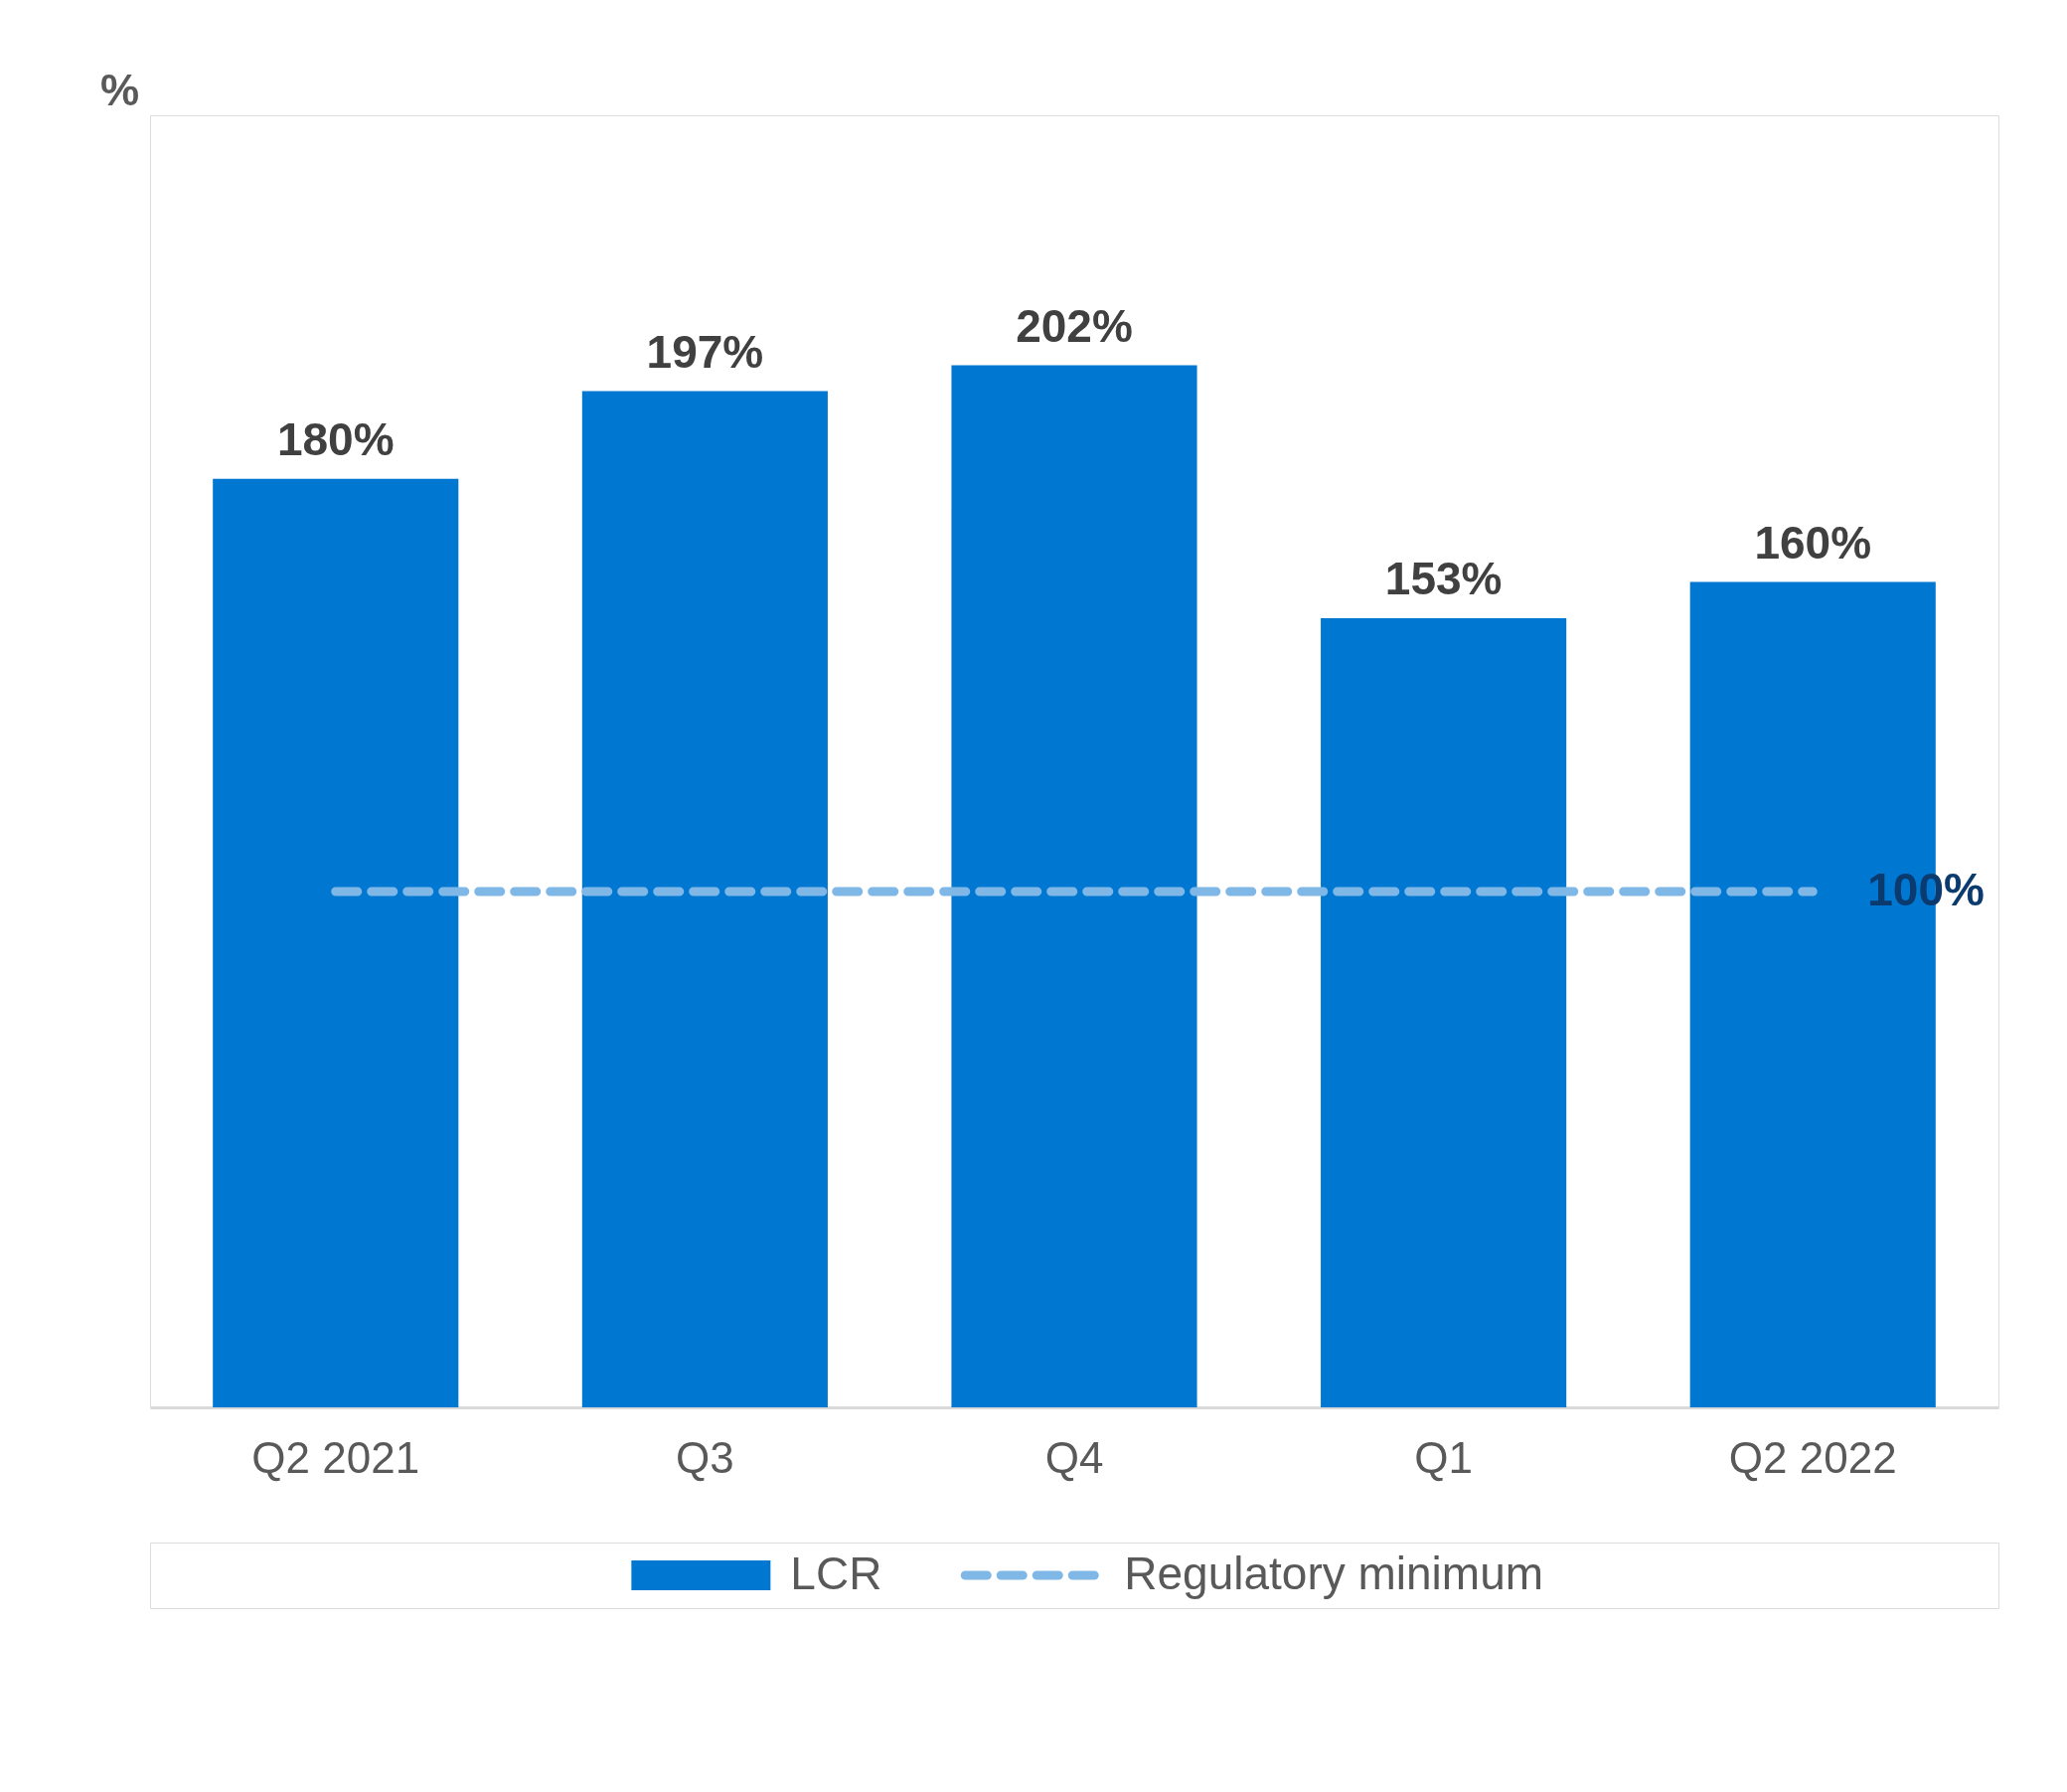 Image resolution: width=2067 pixels, height=1792 pixels. What do you see at coordinates (705, 1457) in the screenshot?
I see `x-tick-label: Q3` at bounding box center [705, 1457].